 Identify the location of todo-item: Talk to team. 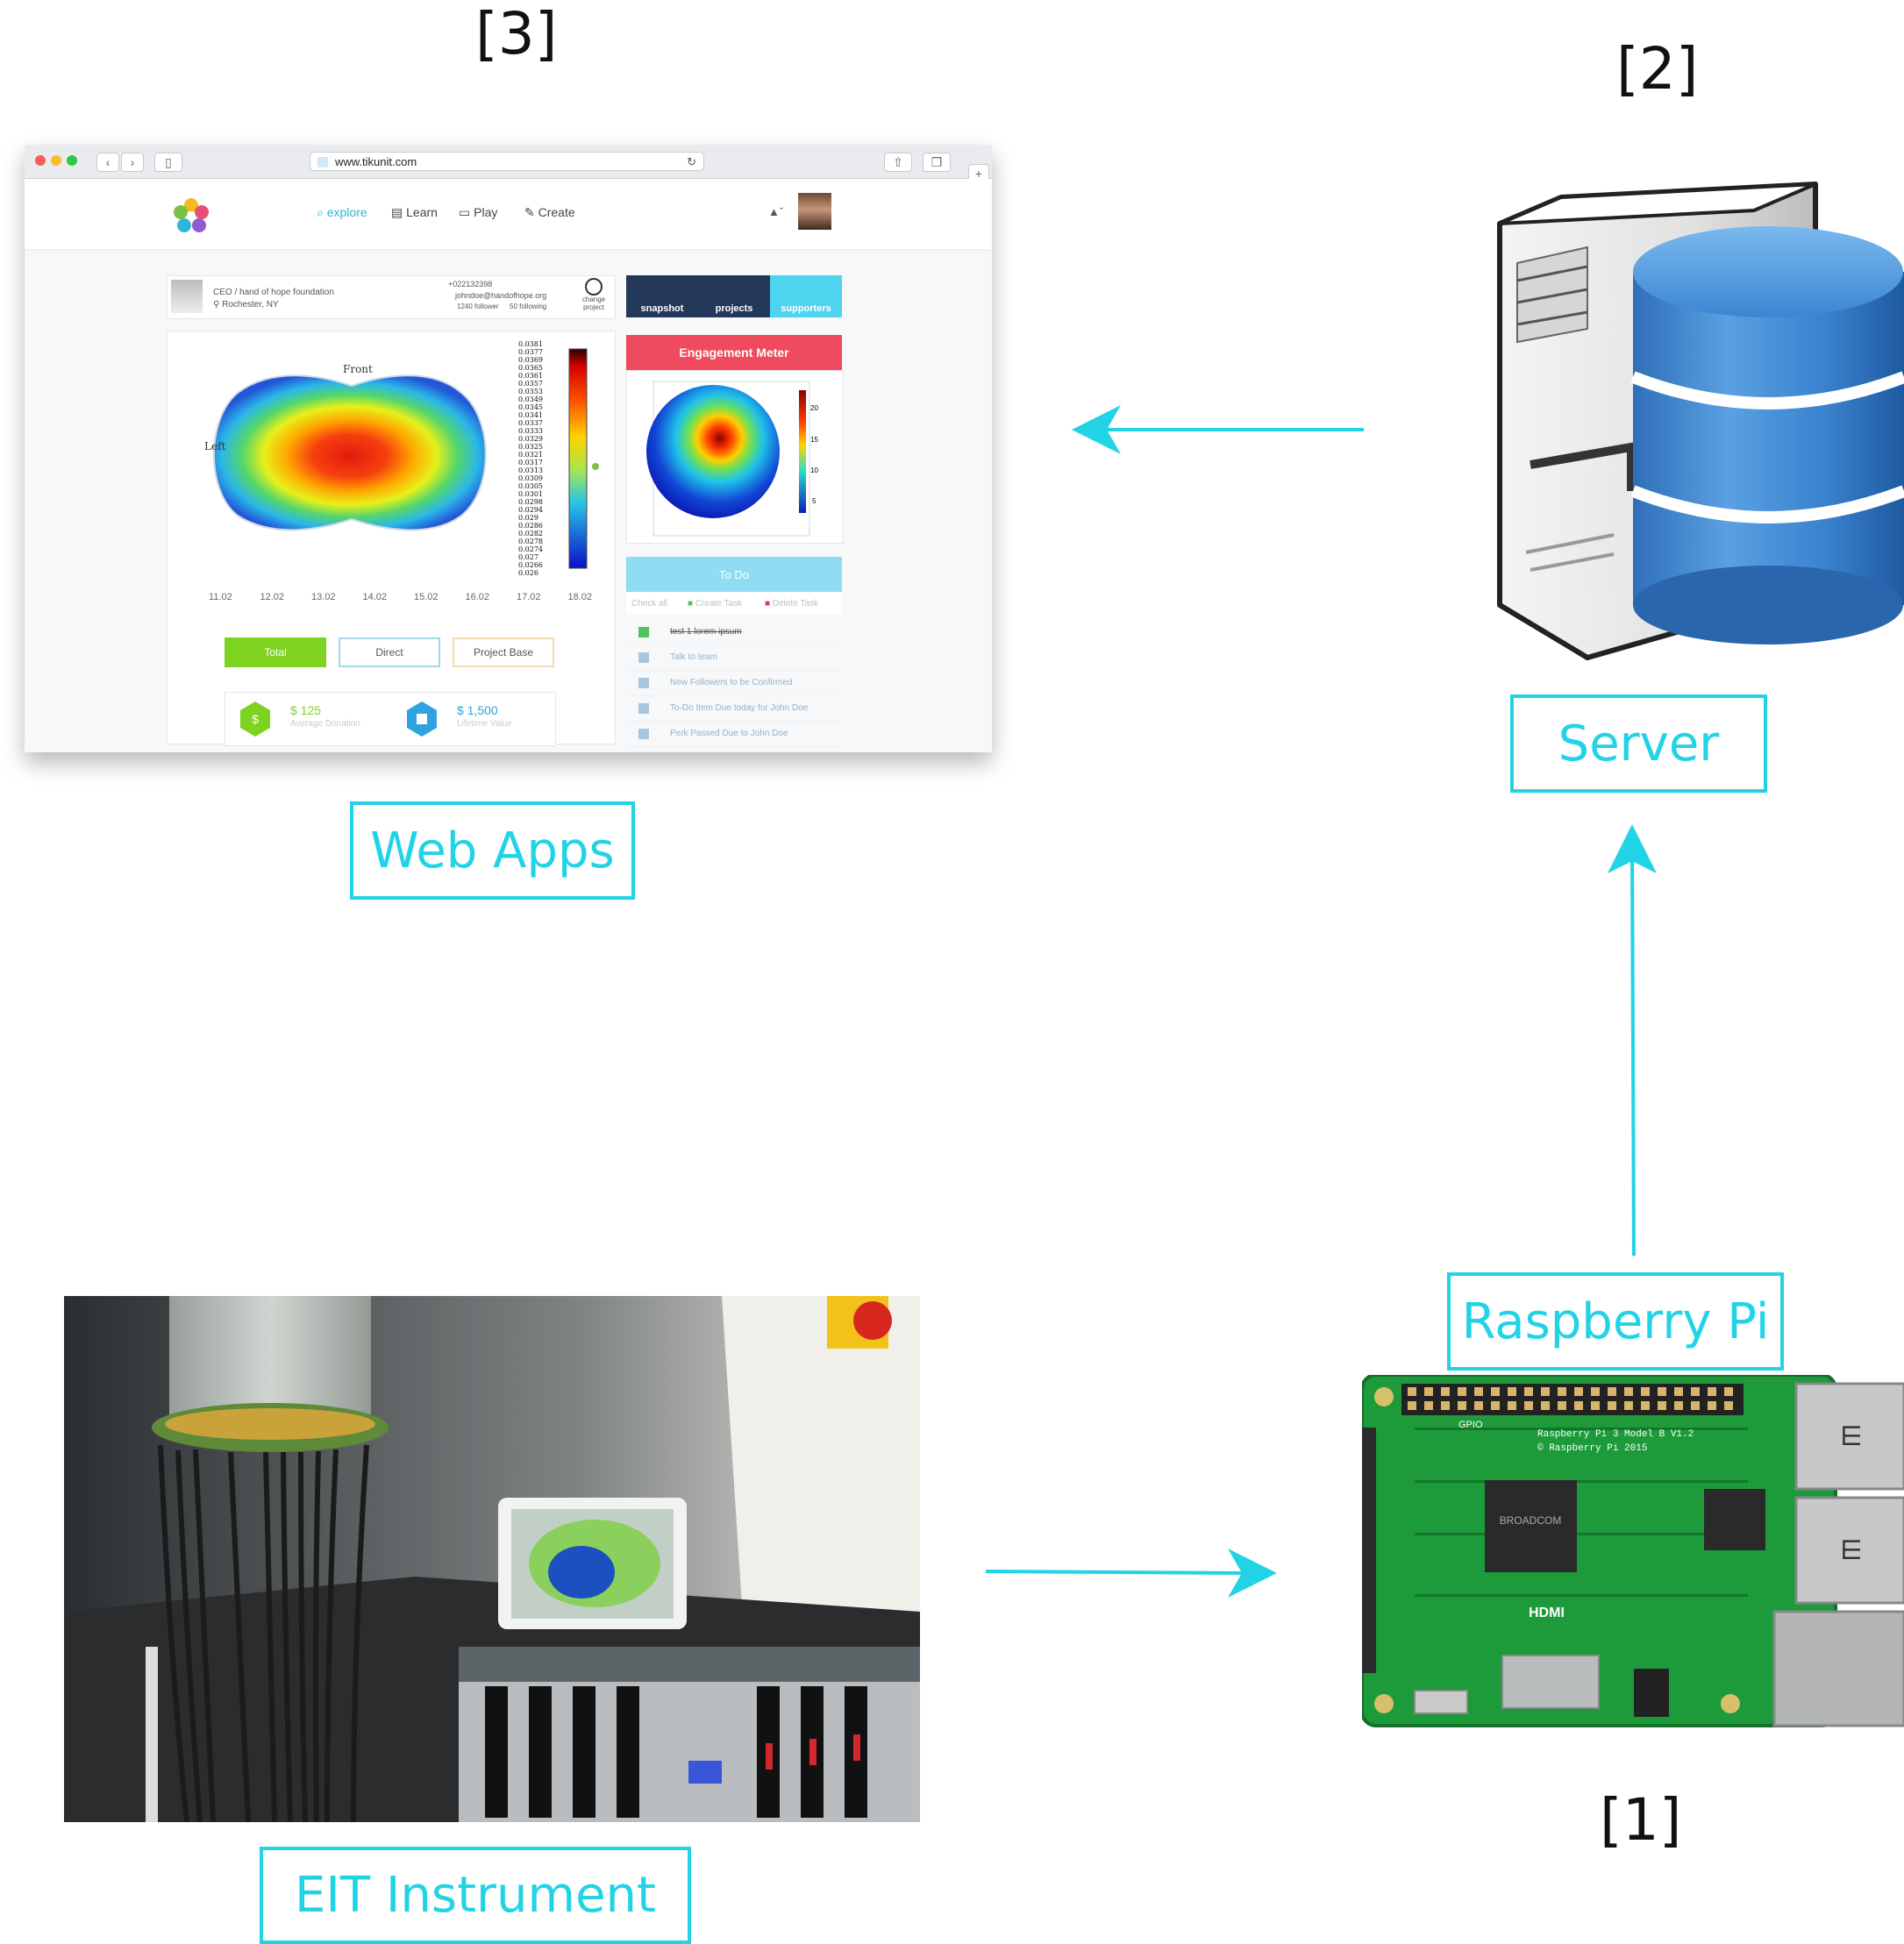
(734, 658).